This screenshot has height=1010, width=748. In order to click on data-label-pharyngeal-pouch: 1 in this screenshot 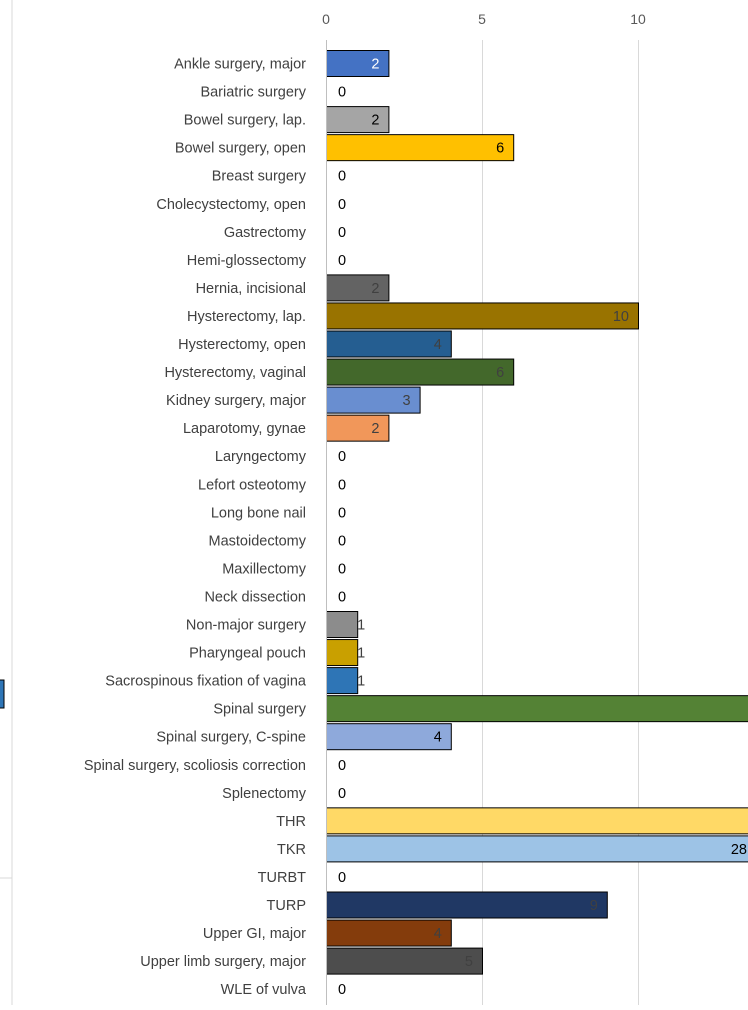, I will do `click(361, 654)`.